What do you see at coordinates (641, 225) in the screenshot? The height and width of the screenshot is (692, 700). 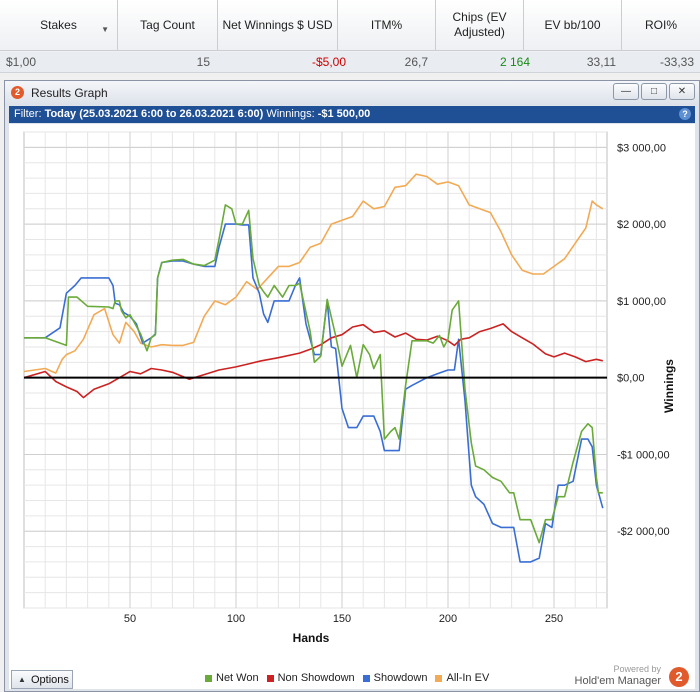 I see `y-tick-label: $2 000,00` at bounding box center [641, 225].